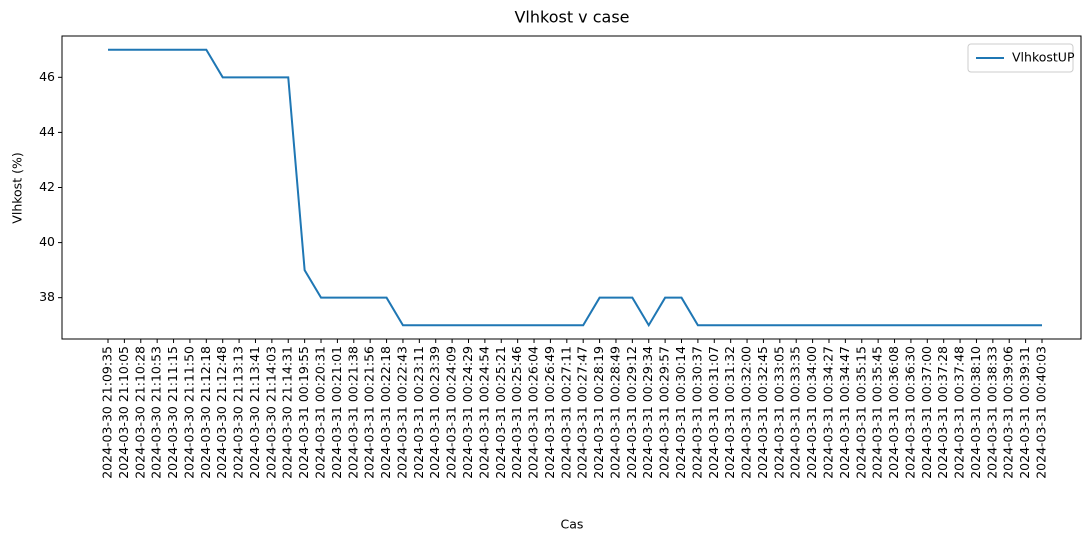 This screenshot has height=537, width=1084. I want to click on x-tick-label: 2024-03-31 00:36:30, so click(909, 412).